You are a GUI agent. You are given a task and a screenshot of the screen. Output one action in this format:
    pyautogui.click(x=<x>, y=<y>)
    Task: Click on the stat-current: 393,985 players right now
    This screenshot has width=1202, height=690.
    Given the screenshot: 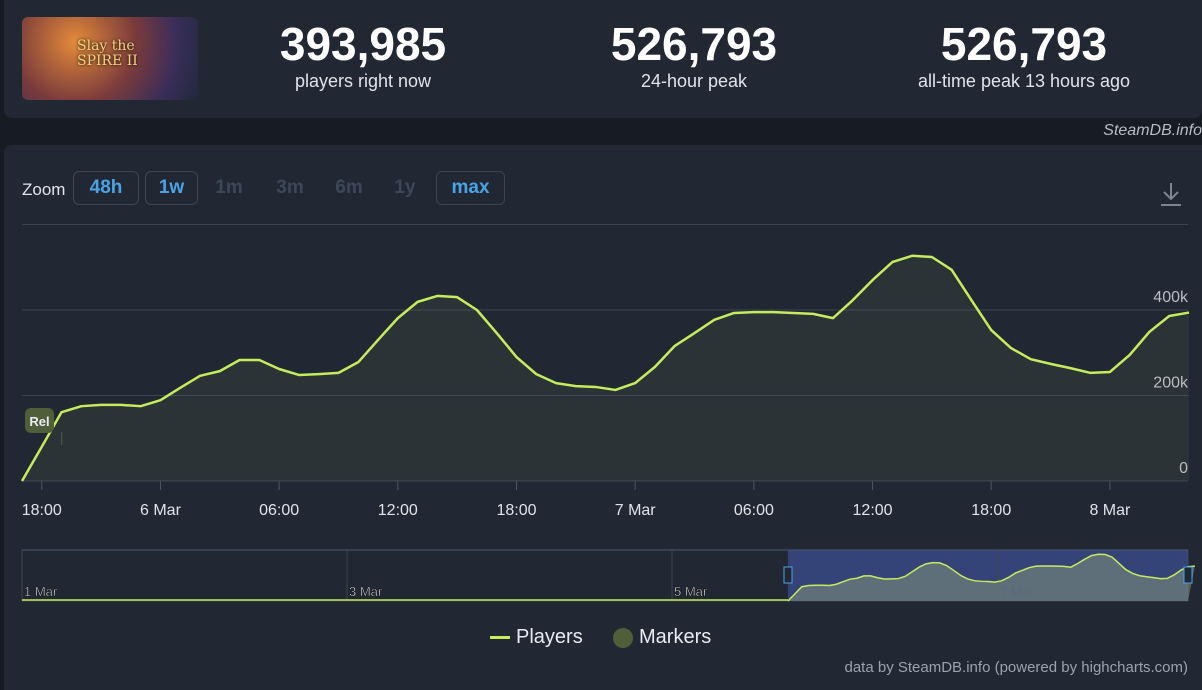 What is the action you would take?
    pyautogui.click(x=363, y=55)
    